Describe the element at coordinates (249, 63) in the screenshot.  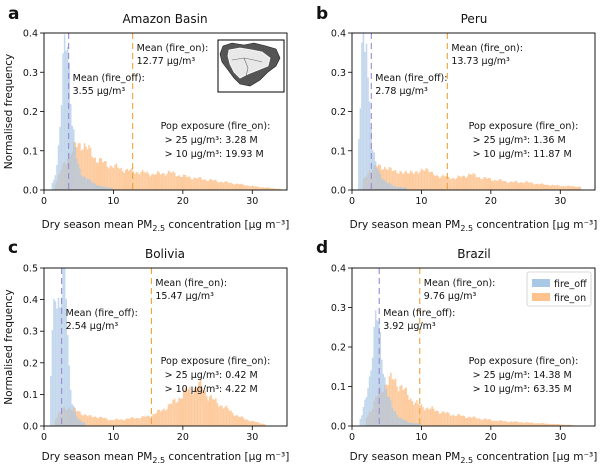
I see `map-basin` at that location.